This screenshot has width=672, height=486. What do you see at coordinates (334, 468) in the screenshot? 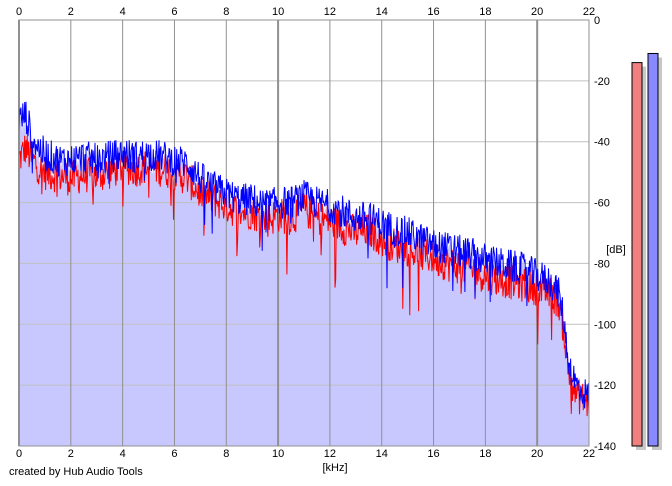
I see `x-axis-label: [kHz]` at bounding box center [334, 468].